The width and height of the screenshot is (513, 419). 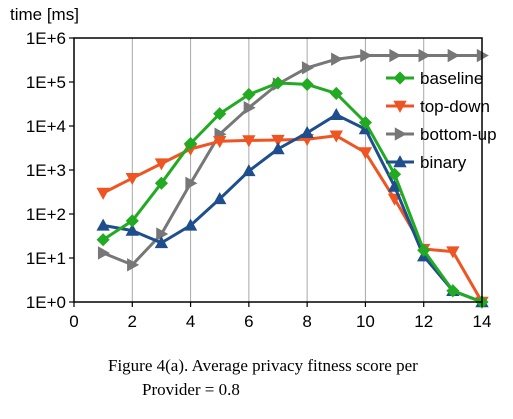 I want to click on x-tick-label: 0, so click(x=73, y=321).